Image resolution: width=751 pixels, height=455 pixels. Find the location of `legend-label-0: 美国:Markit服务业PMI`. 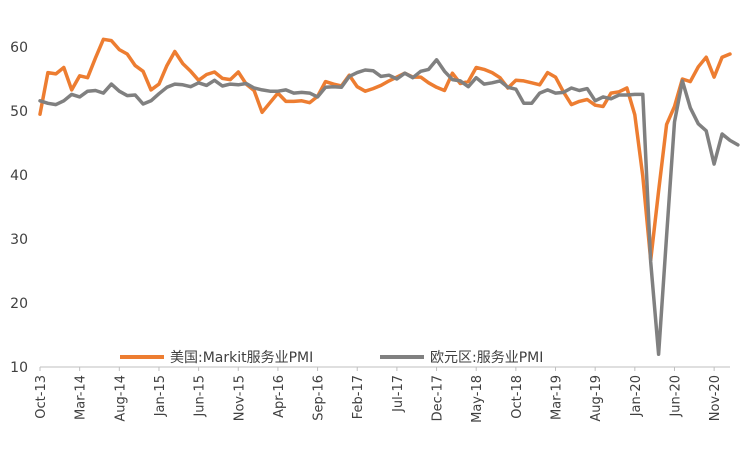

legend-label-0: 美国:Markit服务业PMI is located at coordinates (241, 358).